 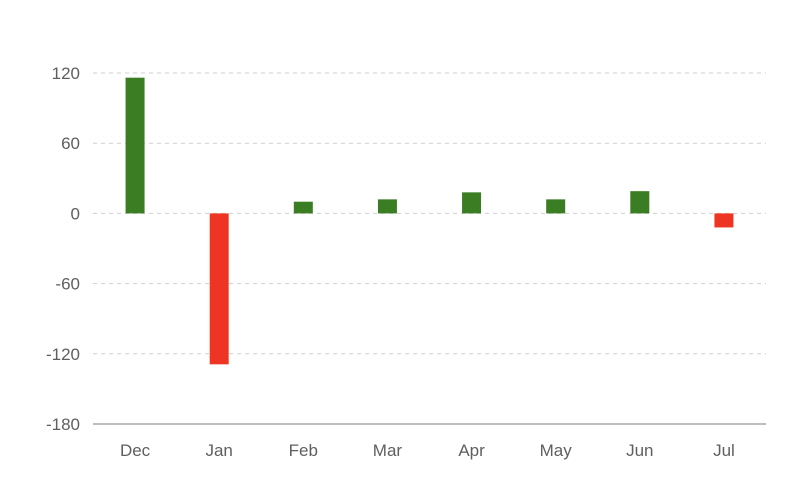 What do you see at coordinates (66, 73) in the screenshot?
I see `y-tick-label: 120` at bounding box center [66, 73].